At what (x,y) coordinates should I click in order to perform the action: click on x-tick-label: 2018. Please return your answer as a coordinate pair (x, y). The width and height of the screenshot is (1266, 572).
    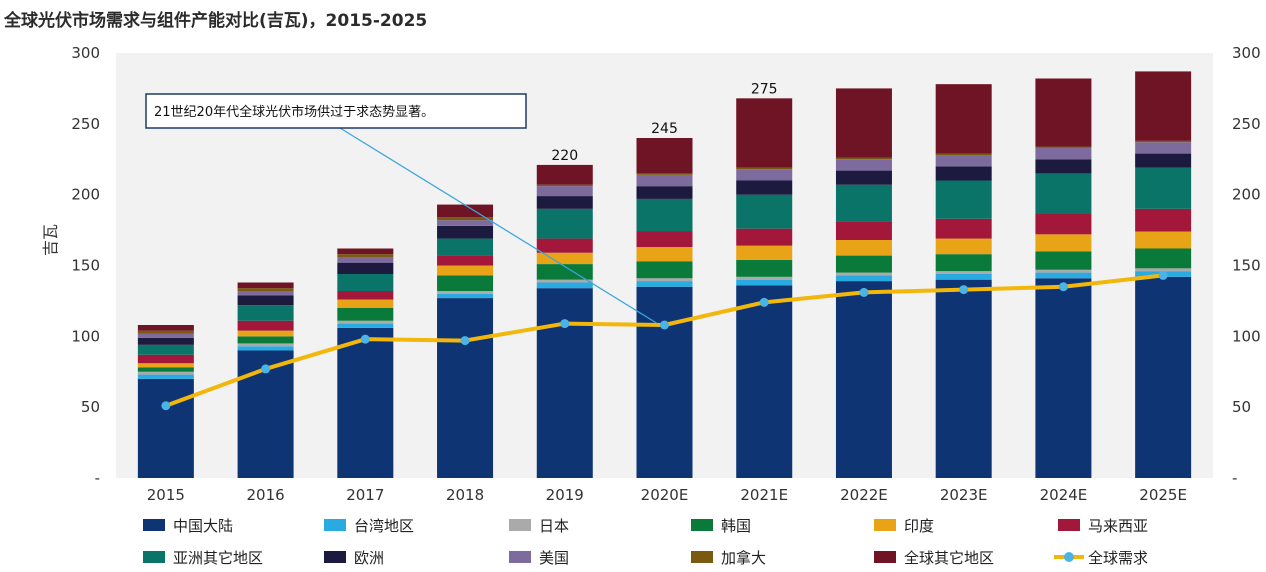
    Looking at the image, I should click on (465, 495).